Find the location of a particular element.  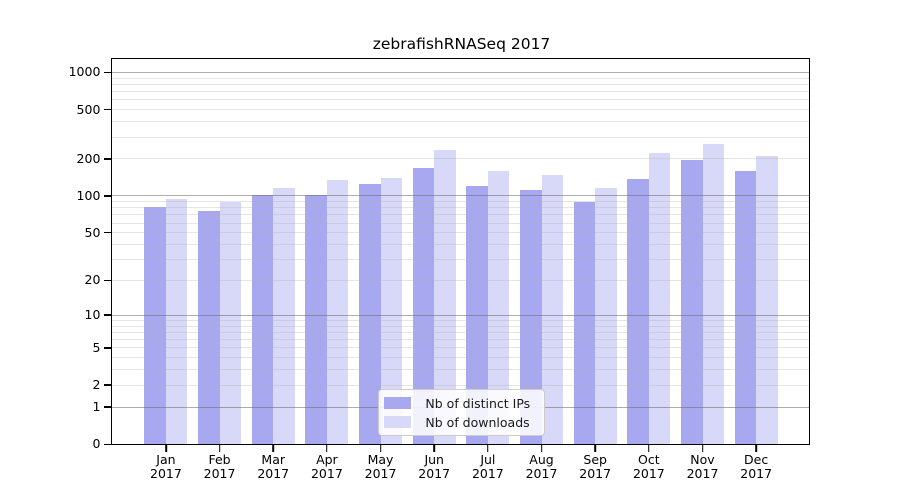

x-tick-label: Sep 2017 is located at coordinates (595, 466).